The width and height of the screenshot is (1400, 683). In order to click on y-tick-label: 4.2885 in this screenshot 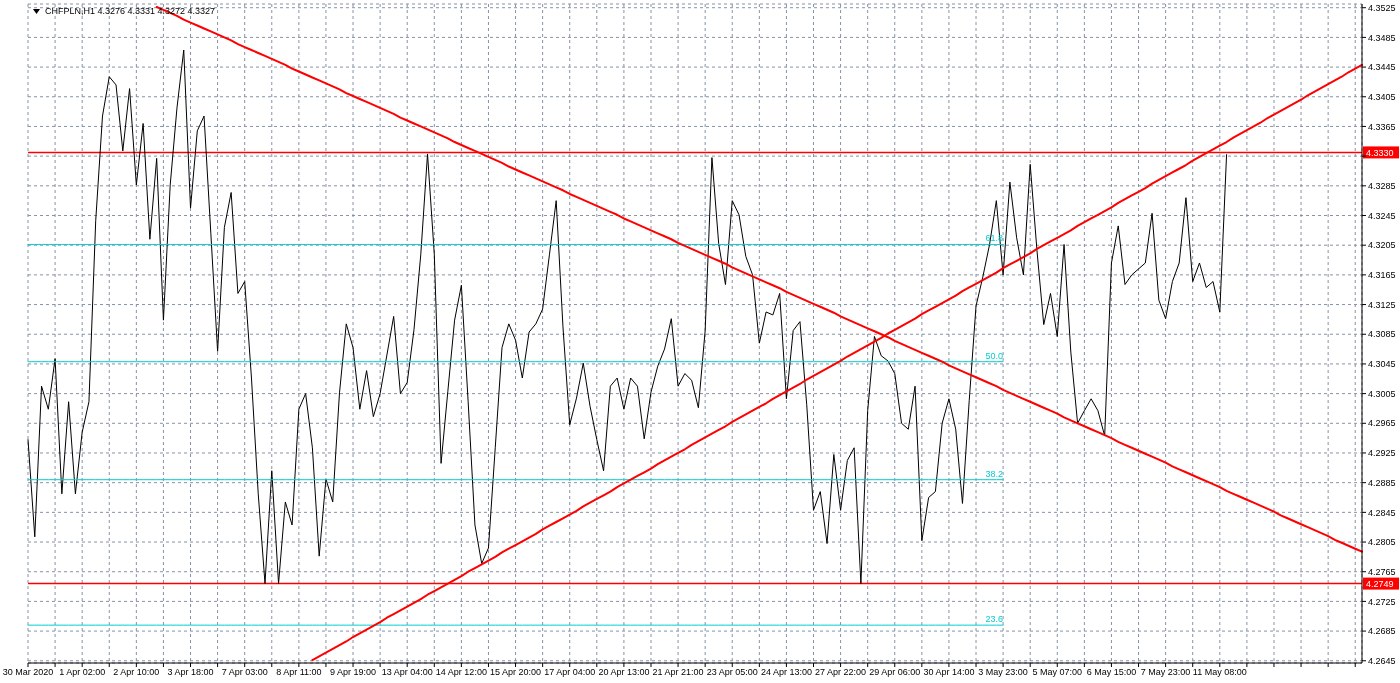, I will do `click(1382, 482)`.